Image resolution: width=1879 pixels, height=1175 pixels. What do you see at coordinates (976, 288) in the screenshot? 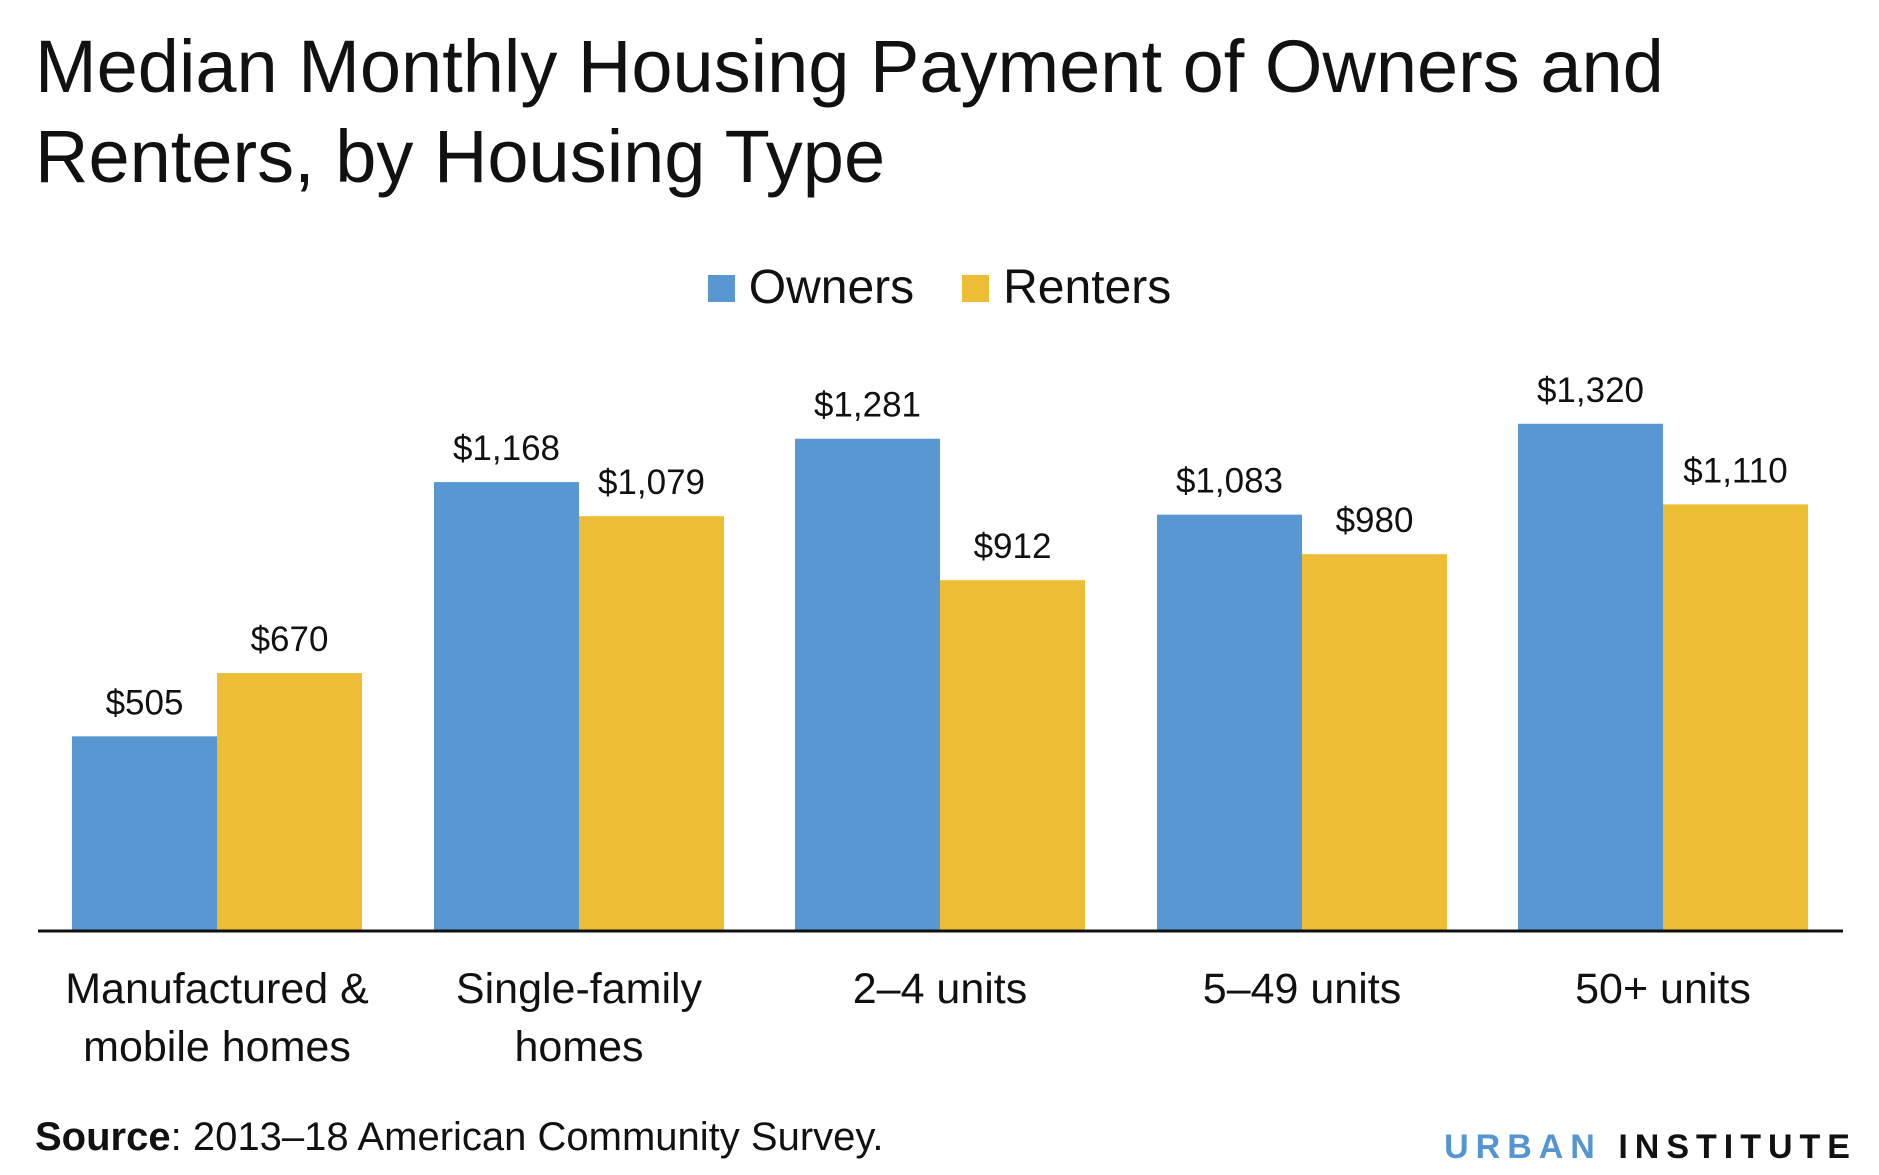
I see `legend-swatch-renters` at bounding box center [976, 288].